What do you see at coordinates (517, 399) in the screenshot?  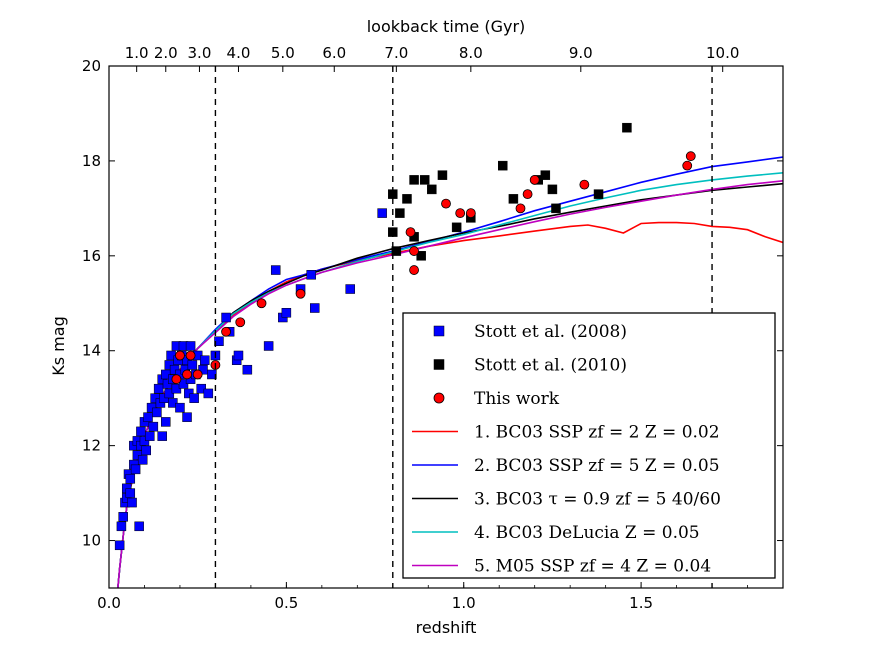 I see `legend-label: This work` at bounding box center [517, 399].